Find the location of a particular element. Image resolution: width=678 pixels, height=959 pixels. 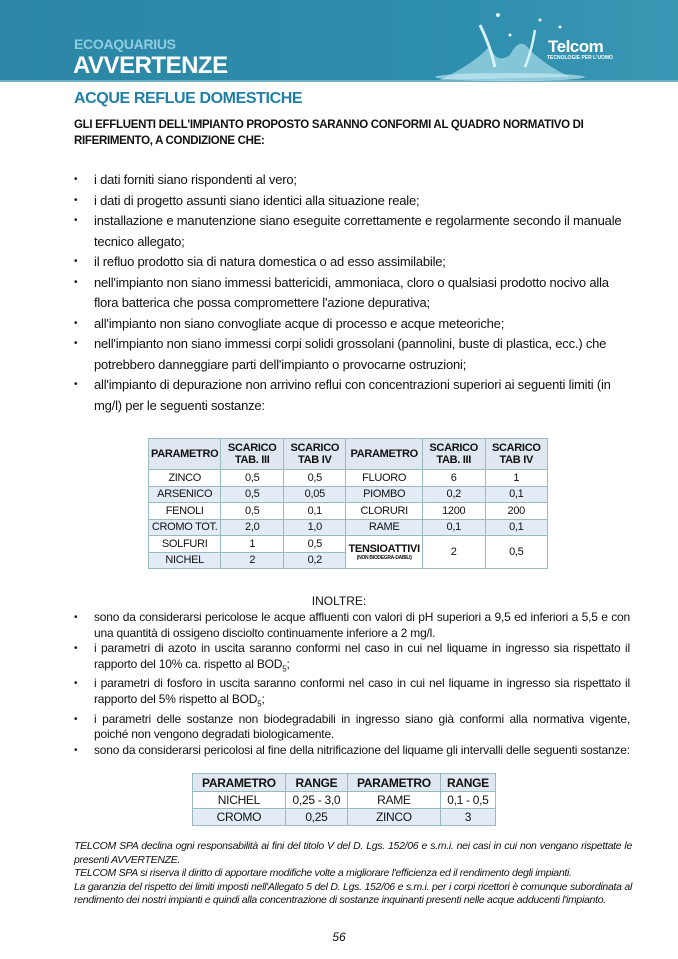

table-row: ZINCO 0,5 0,5 FLUORO 6 1 is located at coordinates (348, 478).